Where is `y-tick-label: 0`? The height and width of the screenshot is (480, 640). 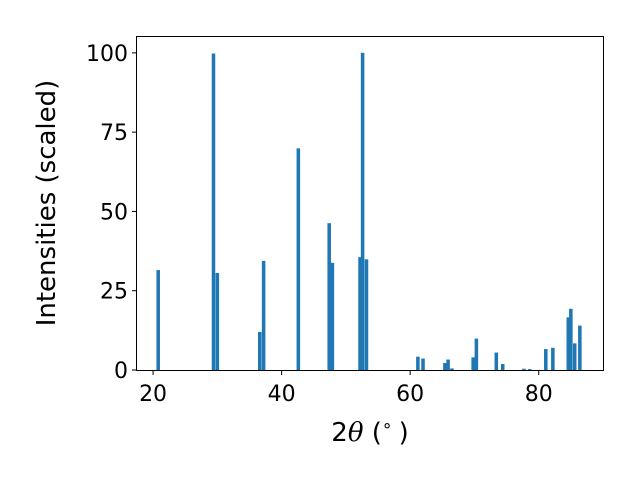
y-tick-label: 0 is located at coordinates (121, 371).